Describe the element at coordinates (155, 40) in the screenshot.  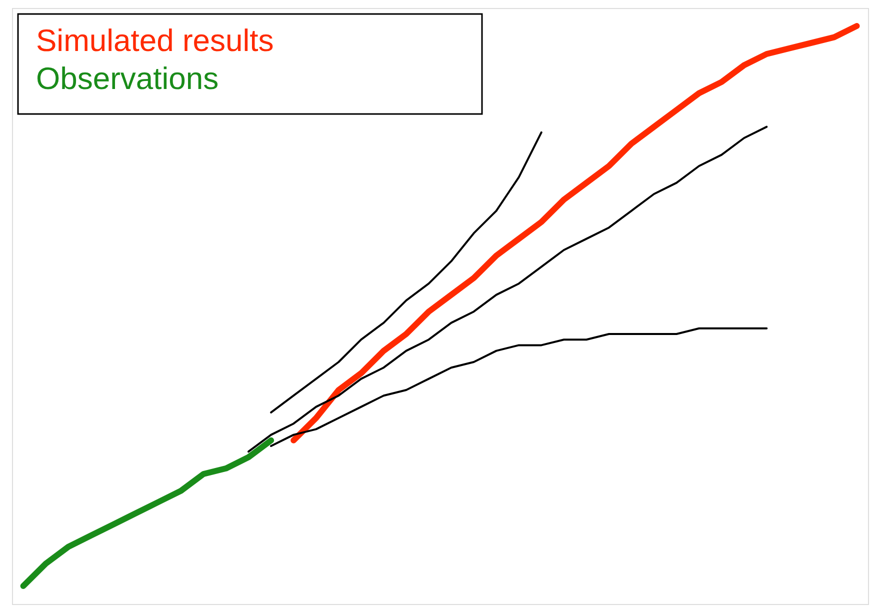
I see `text: Simulated results` at that location.